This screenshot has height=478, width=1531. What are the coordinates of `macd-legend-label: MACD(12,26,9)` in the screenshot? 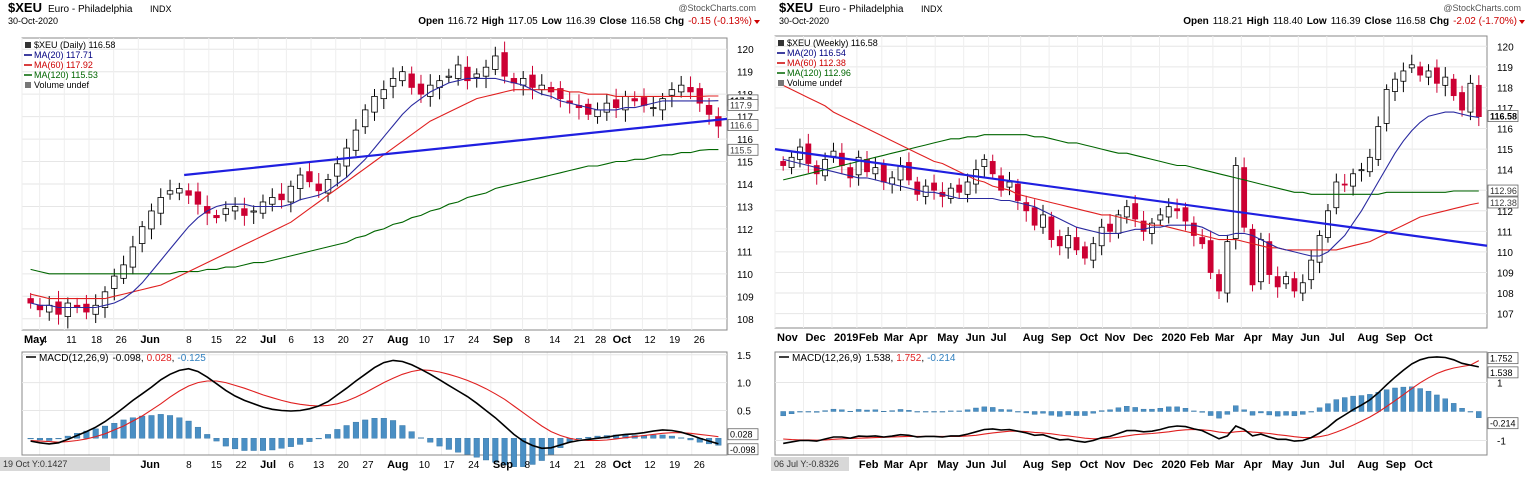 It's located at (73, 358).